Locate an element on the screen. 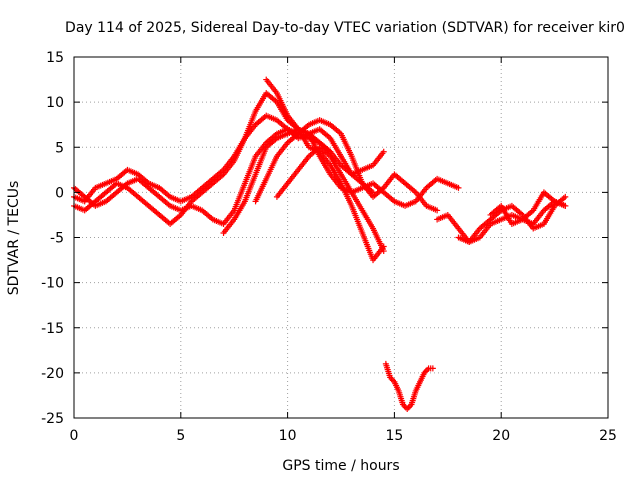  y-tick-label: -20 is located at coordinates (52, 374).